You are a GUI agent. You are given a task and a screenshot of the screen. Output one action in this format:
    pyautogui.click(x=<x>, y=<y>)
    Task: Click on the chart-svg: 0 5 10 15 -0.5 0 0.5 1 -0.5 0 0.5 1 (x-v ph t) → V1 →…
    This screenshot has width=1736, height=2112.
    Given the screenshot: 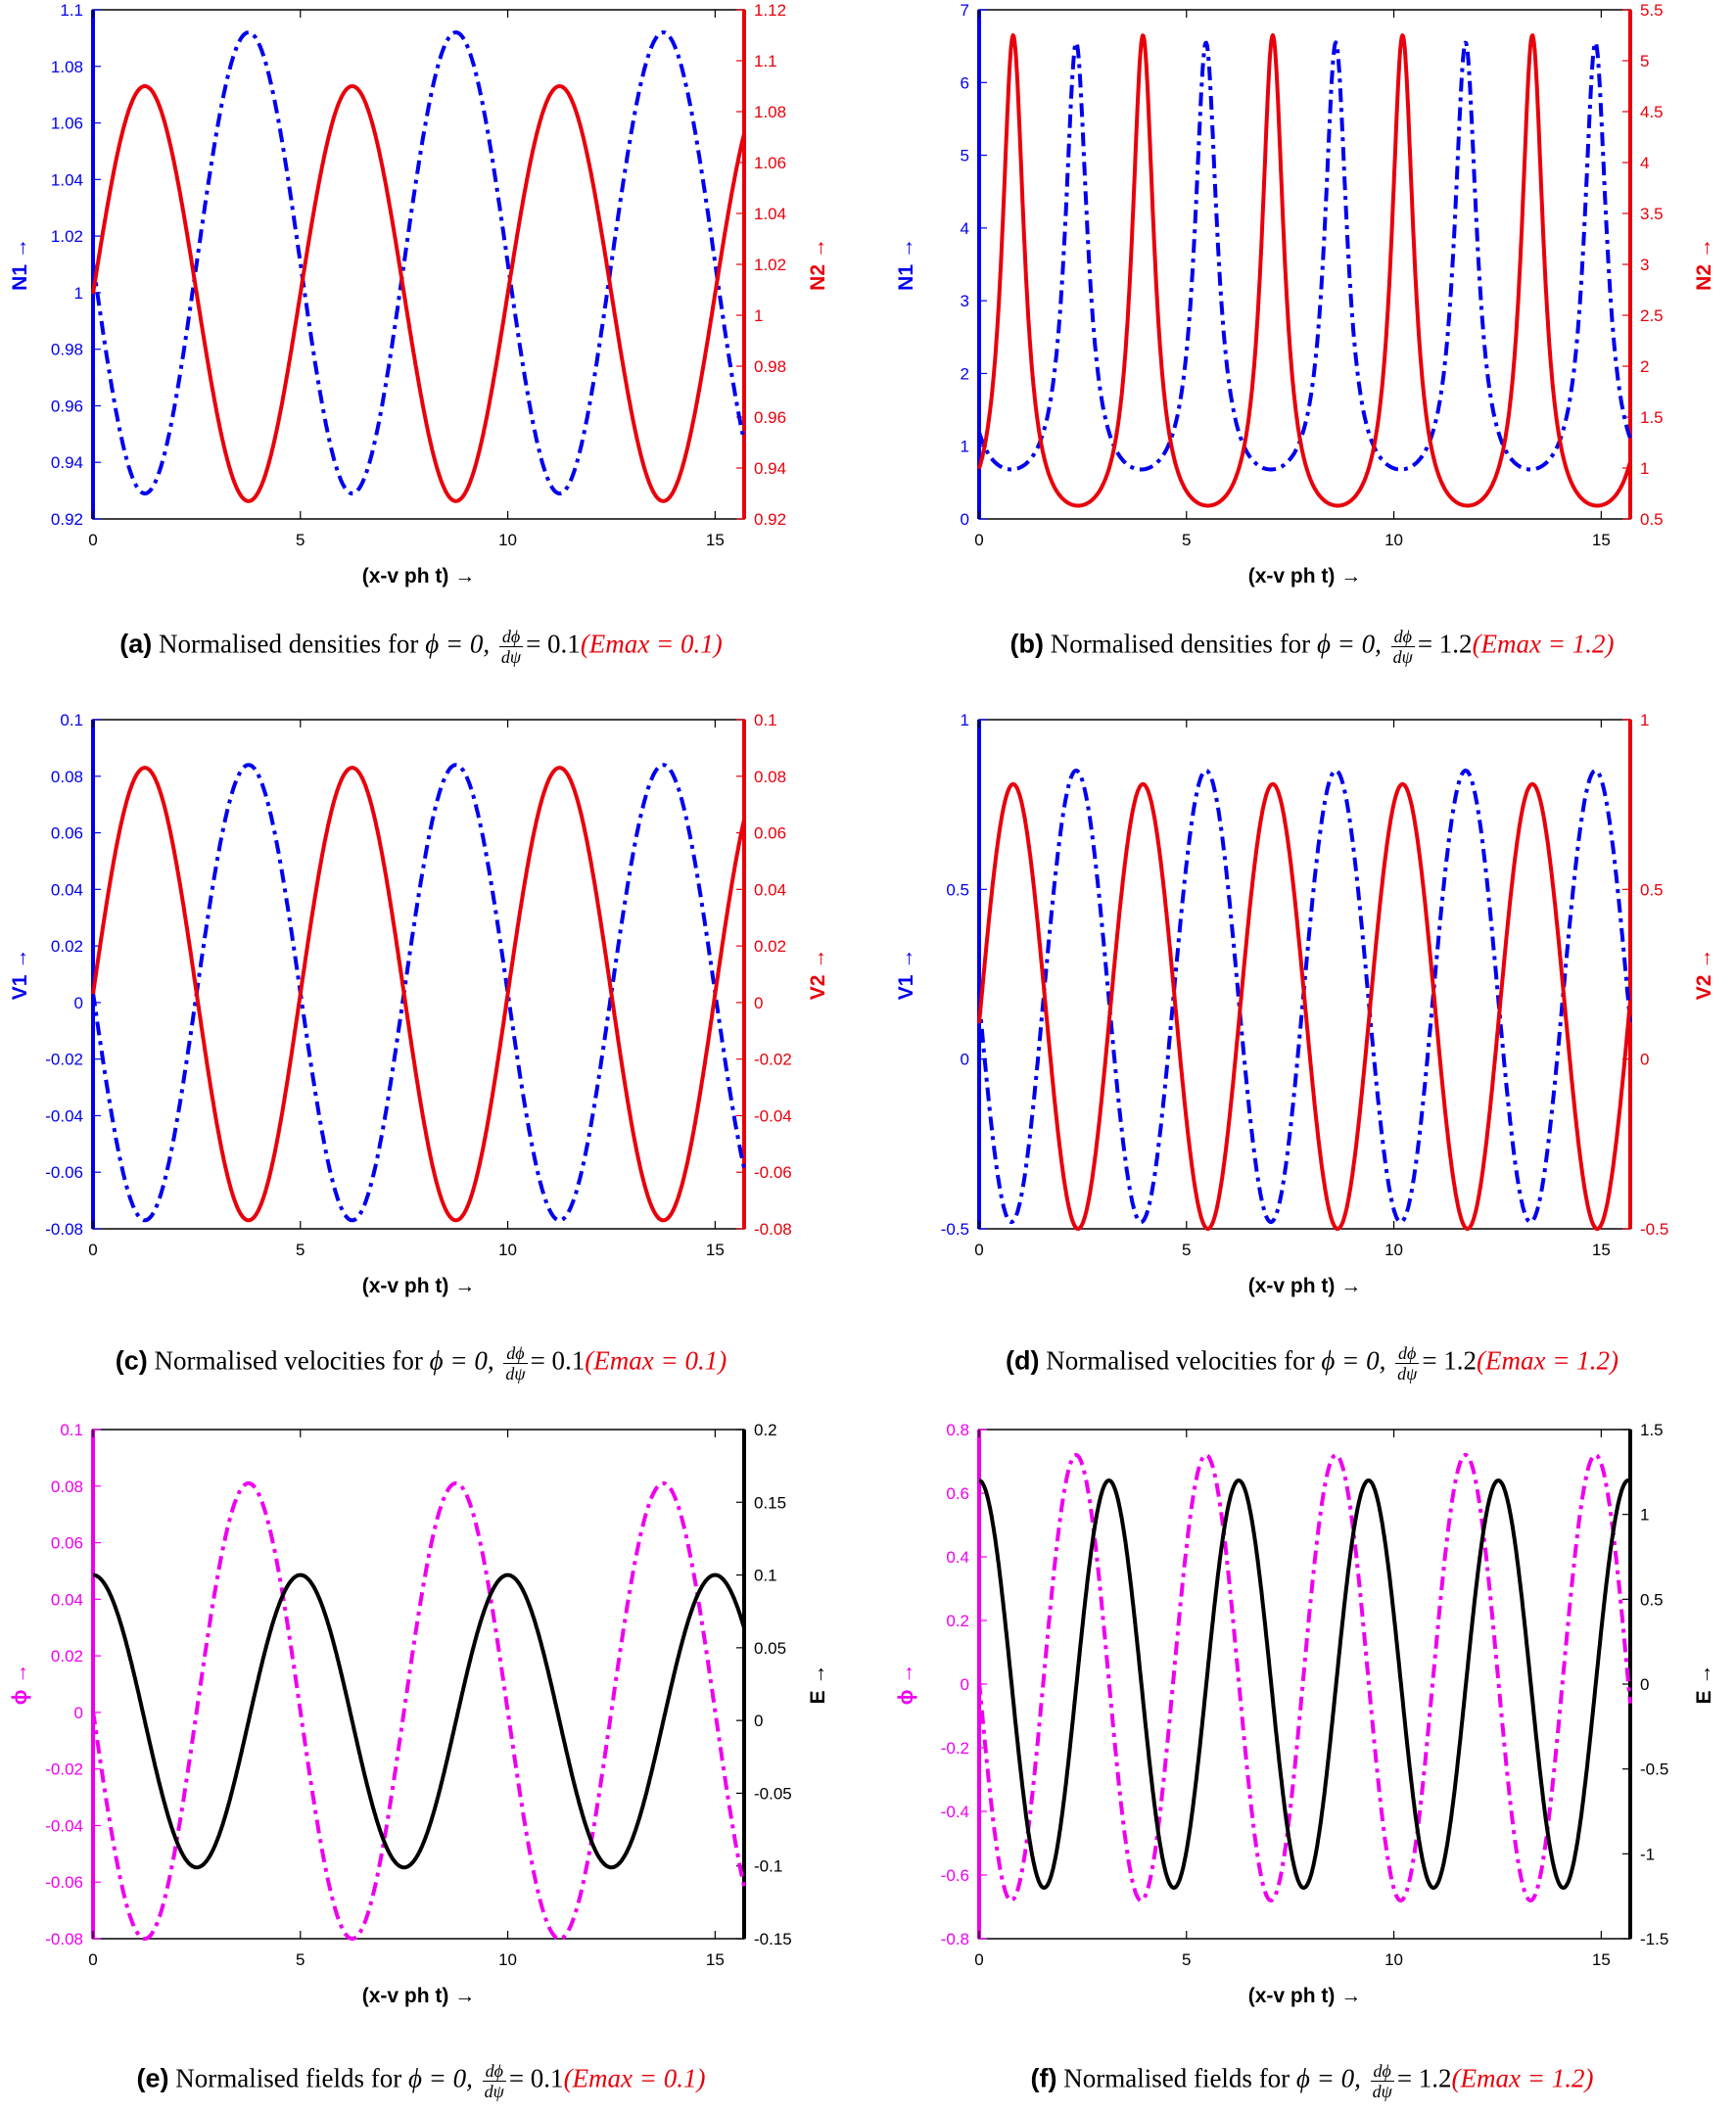 What is the action you would take?
    pyautogui.click(x=1305, y=1004)
    